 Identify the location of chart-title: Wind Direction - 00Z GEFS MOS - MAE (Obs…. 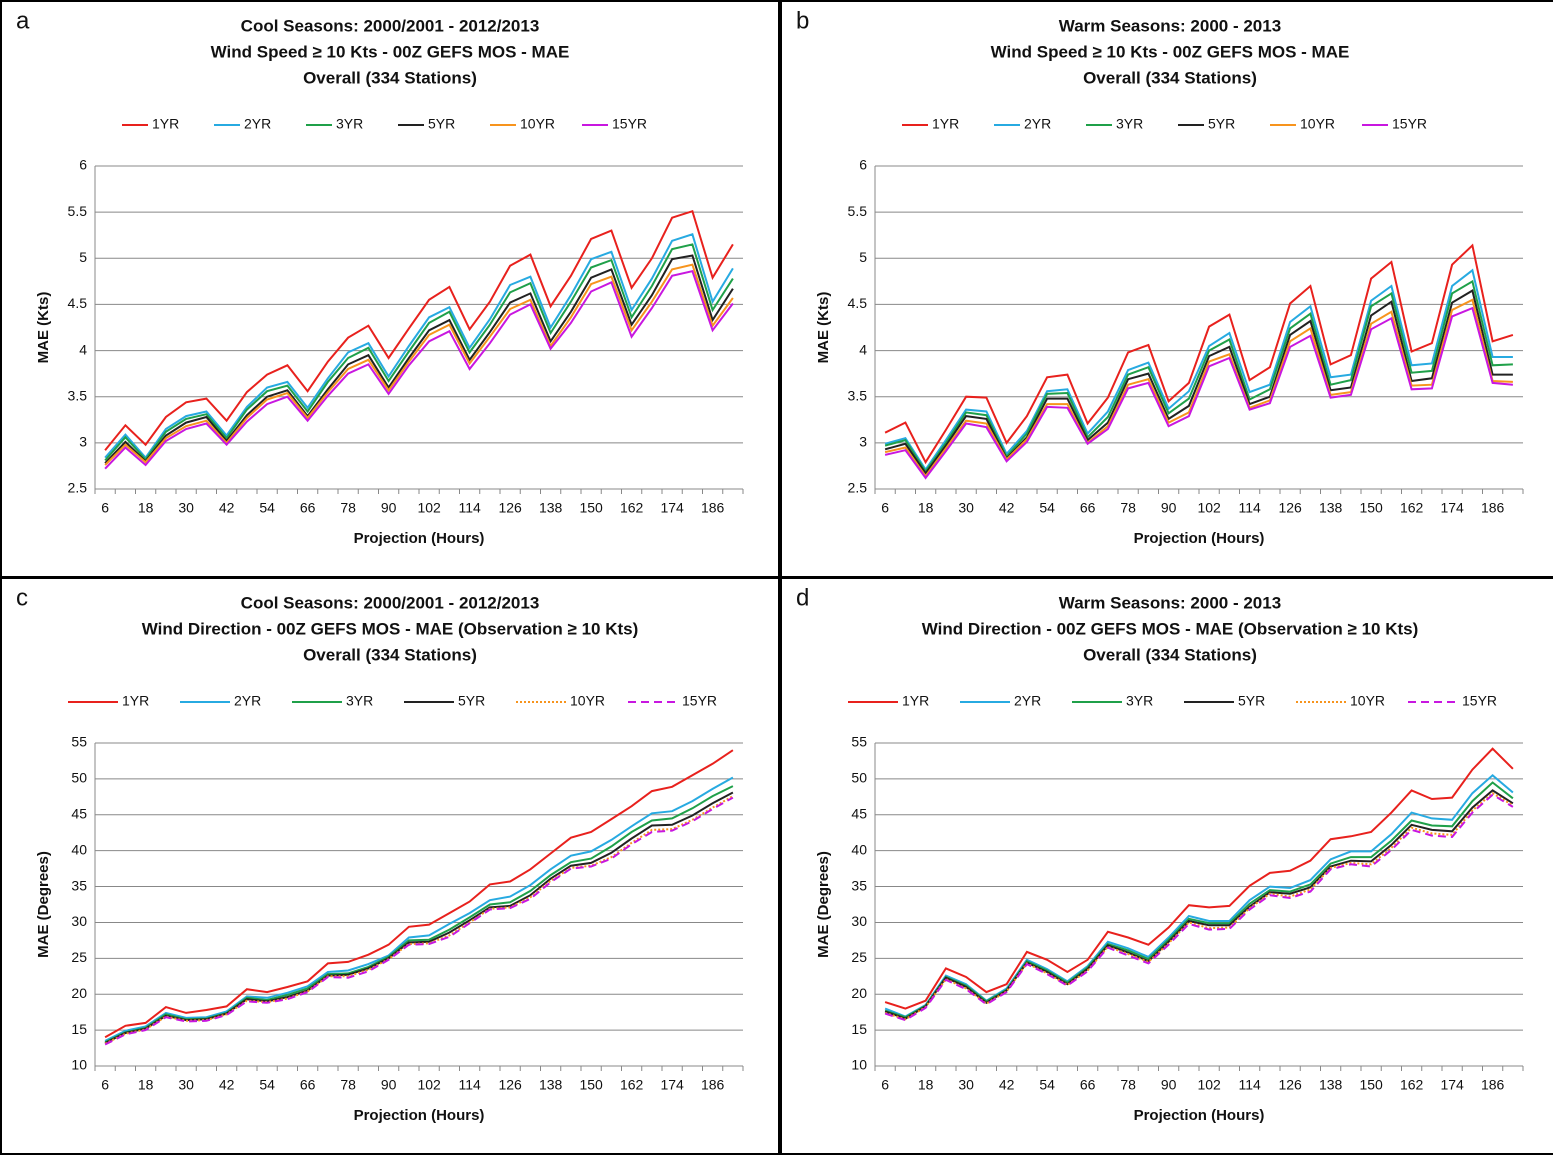
(390, 628).